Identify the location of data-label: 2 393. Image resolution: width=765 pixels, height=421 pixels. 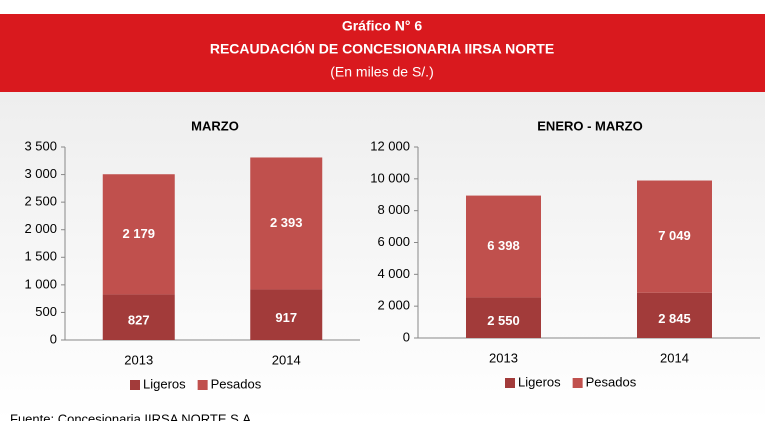
(286, 222).